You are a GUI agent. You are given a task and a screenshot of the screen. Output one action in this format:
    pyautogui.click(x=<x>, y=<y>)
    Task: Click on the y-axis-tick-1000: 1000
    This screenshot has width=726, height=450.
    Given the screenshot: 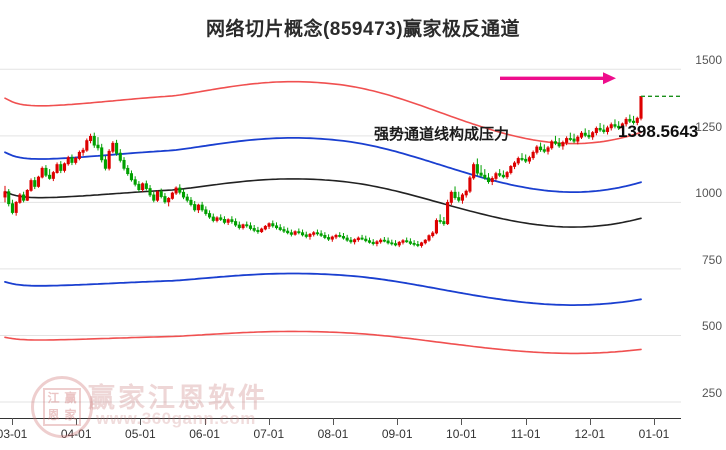 What is the action you would take?
    pyautogui.click(x=708, y=193)
    